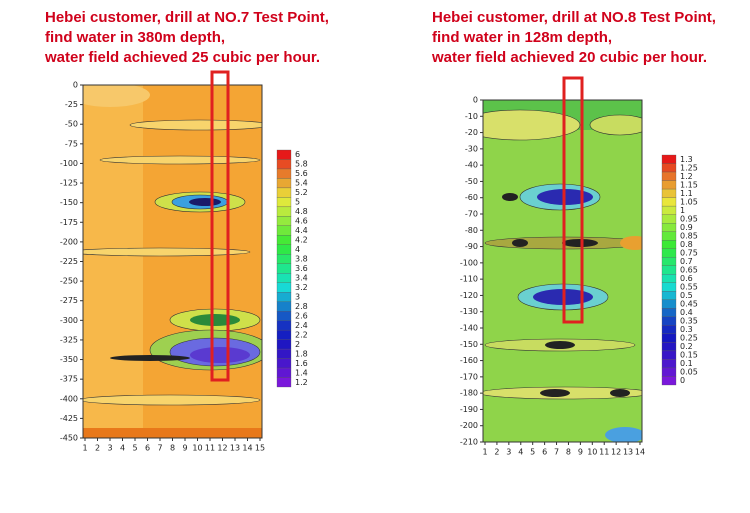 This screenshot has height=513, width=750. What do you see at coordinates (686, 244) in the screenshot?
I see `colorbar-label: 0.8` at bounding box center [686, 244].